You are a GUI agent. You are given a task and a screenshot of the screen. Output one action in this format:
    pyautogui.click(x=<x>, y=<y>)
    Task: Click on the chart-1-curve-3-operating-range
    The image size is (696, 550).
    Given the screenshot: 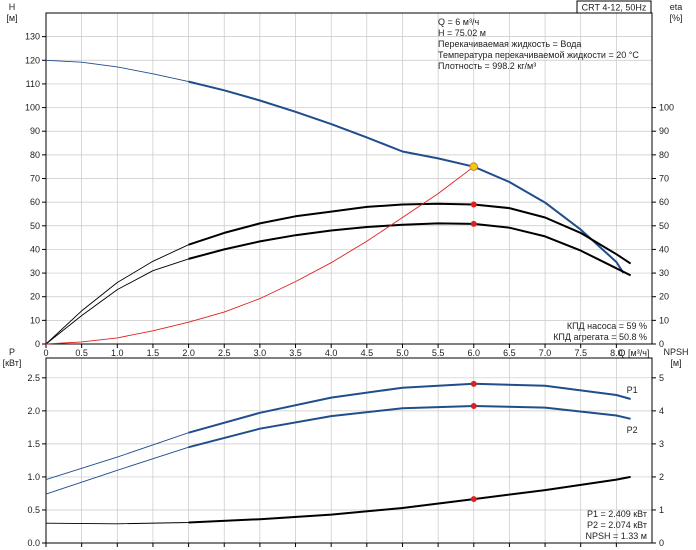 What is the action you would take?
    pyautogui.click(x=410, y=249)
    